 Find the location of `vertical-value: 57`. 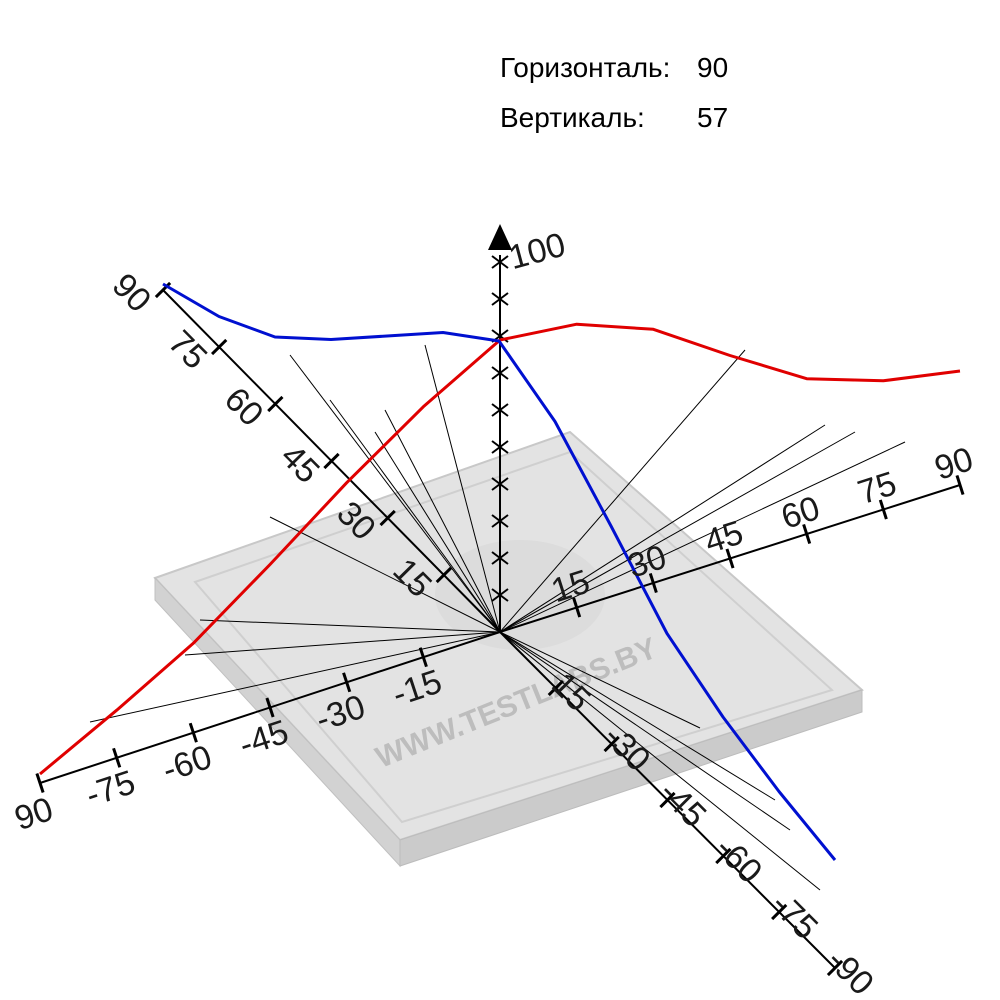

vertical-value: 57 is located at coordinates (713, 117).